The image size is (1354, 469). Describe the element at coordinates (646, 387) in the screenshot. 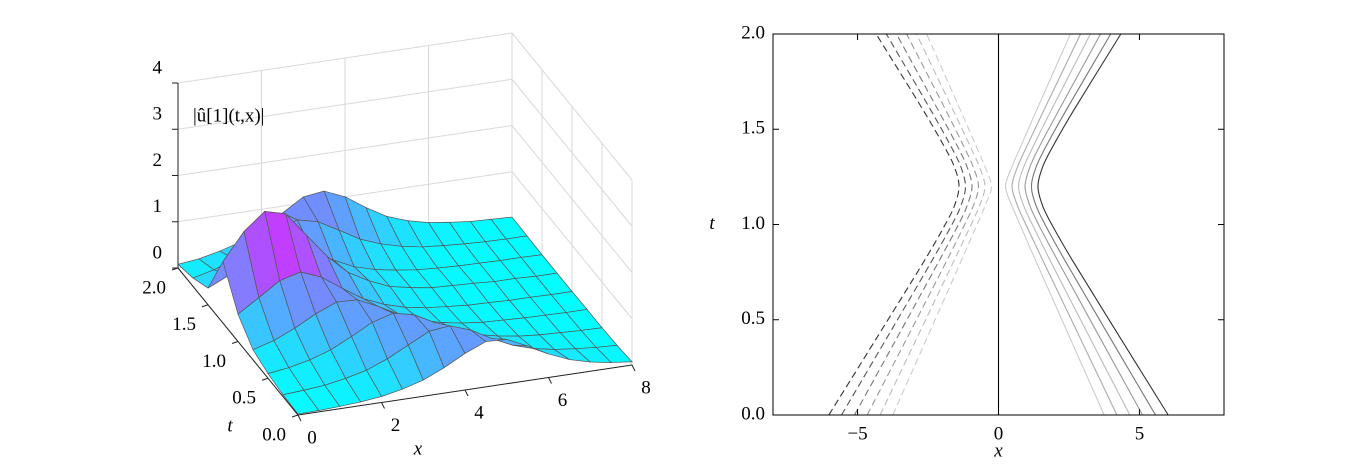

I see `x-tick-label: 8` at that location.